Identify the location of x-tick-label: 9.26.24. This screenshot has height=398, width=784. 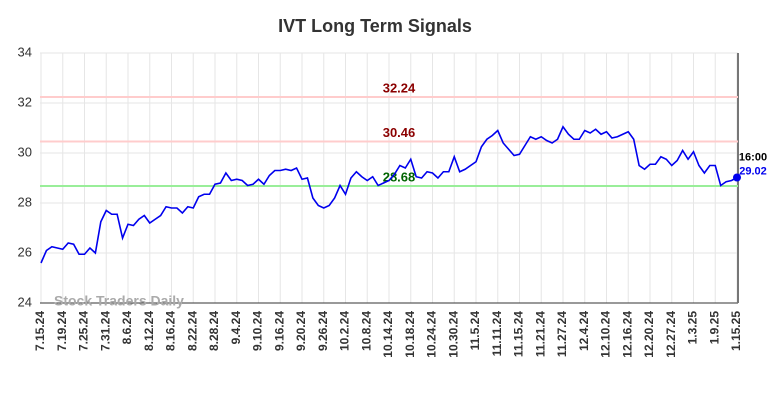
(323, 331).